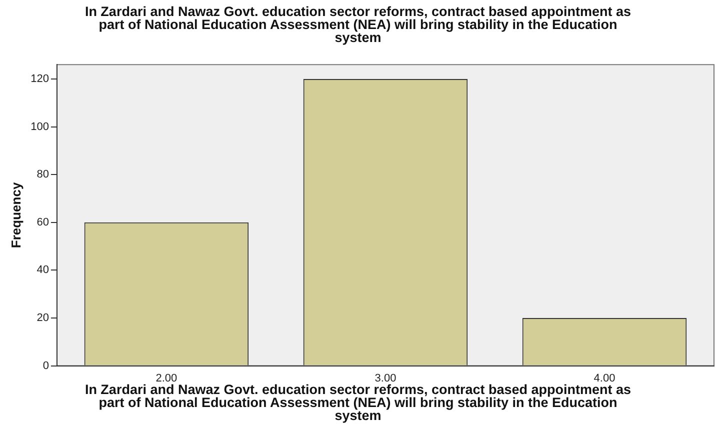  Describe the element at coordinates (42, 270) in the screenshot. I see `y-tick-label: 40` at that location.